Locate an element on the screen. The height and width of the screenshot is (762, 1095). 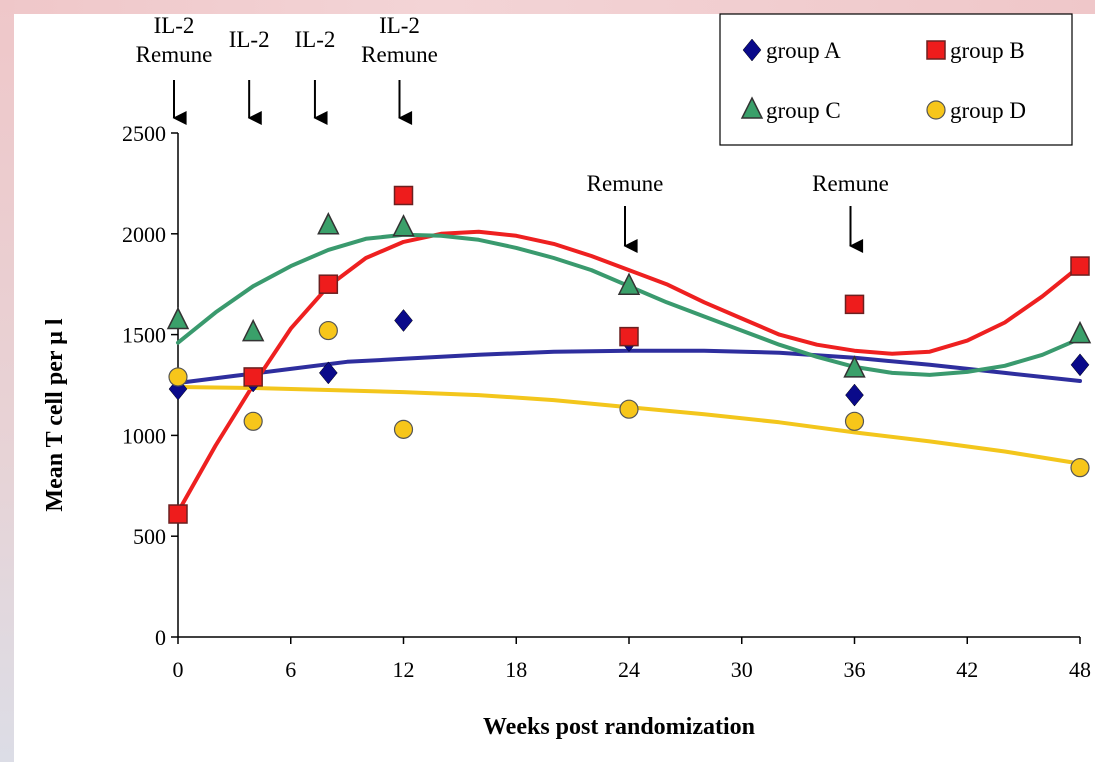
y-tick-label: 2500 is located at coordinates (144, 133).